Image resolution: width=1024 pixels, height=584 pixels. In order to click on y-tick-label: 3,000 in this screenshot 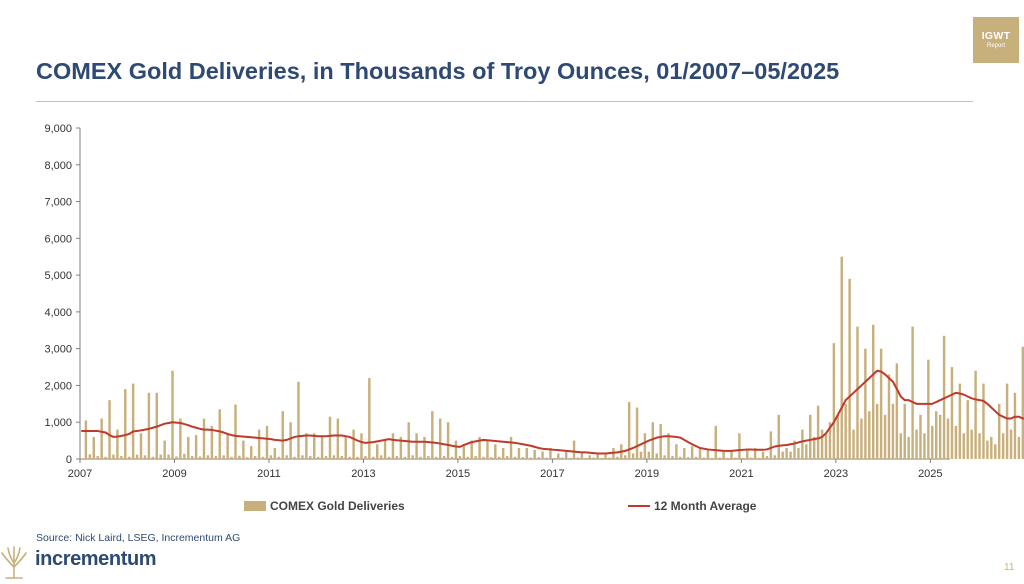, I will do `click(58, 350)`.